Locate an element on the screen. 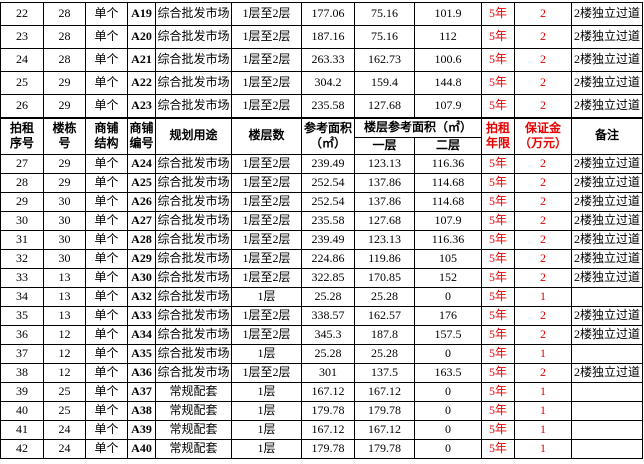 This screenshot has height=464, width=644. cell-shop-no: A40 is located at coordinates (141, 449).